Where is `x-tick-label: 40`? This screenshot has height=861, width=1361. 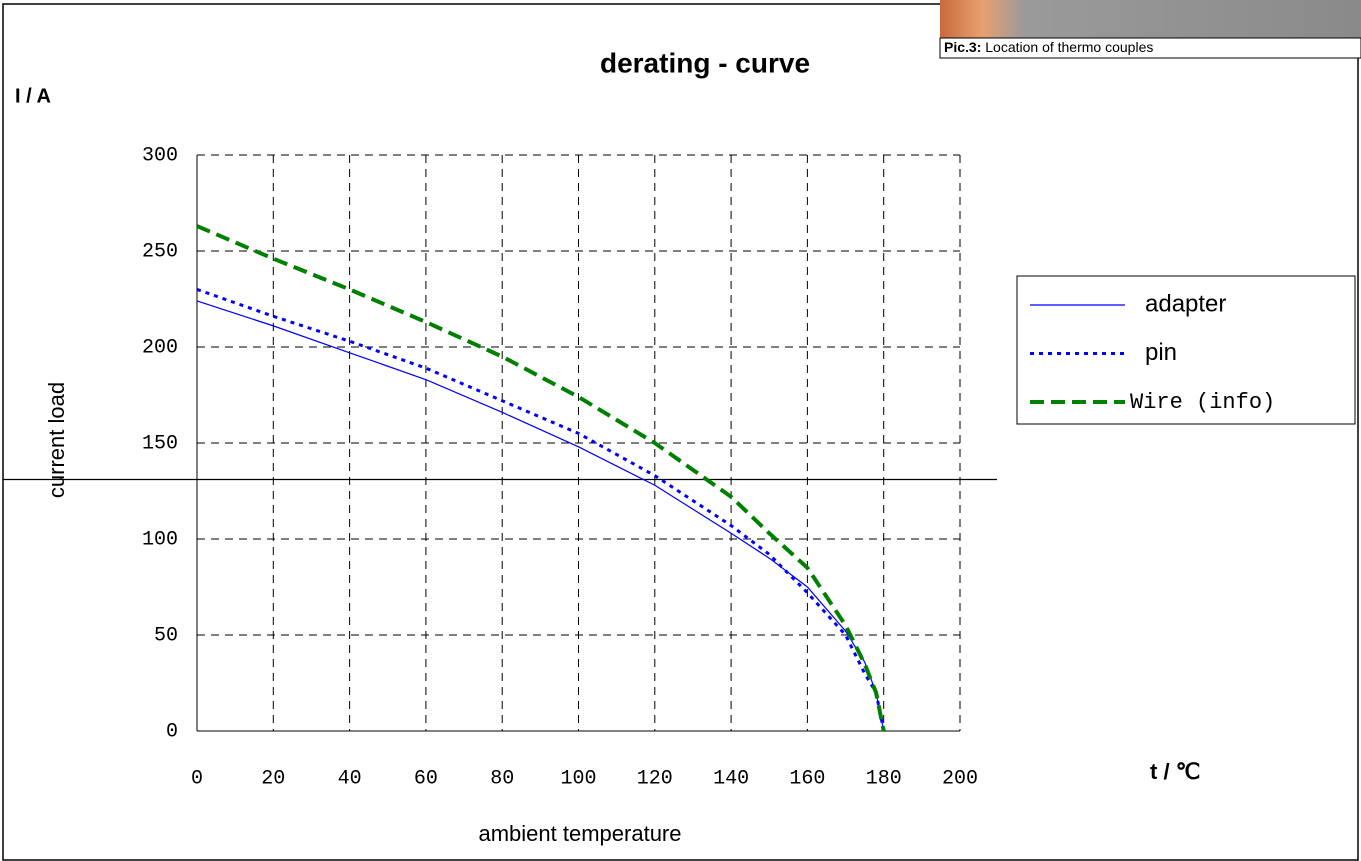 x-tick-label: 40 is located at coordinates (350, 778).